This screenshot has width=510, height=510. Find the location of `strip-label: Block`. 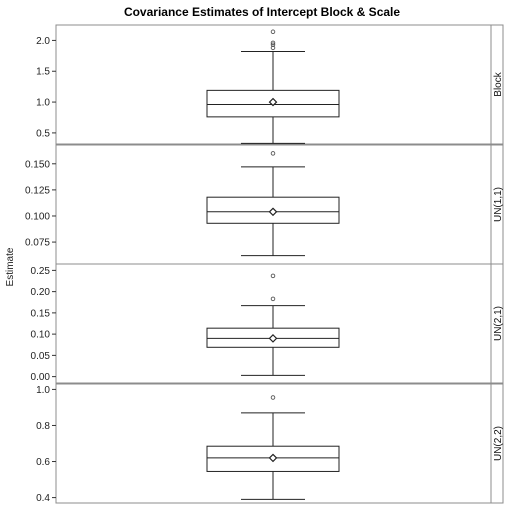

strip-label: Block is located at coordinates (498, 83).